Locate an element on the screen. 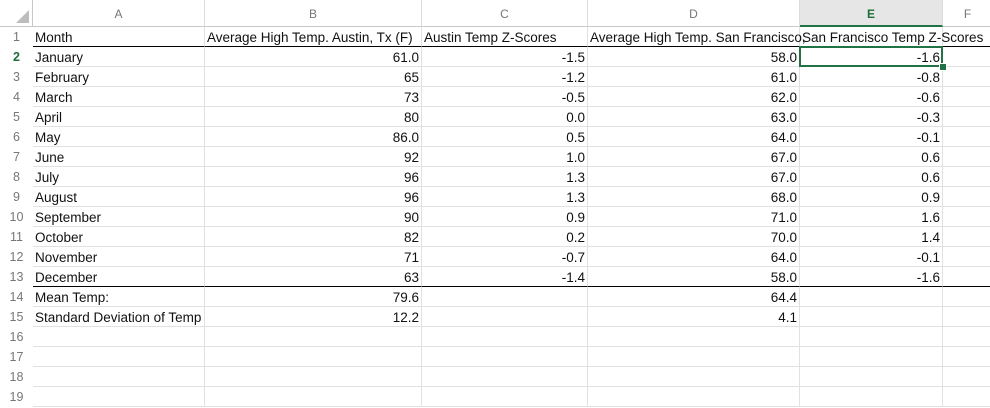 The image size is (990, 408). cell-a14: Mean Temp: is located at coordinates (119, 297).